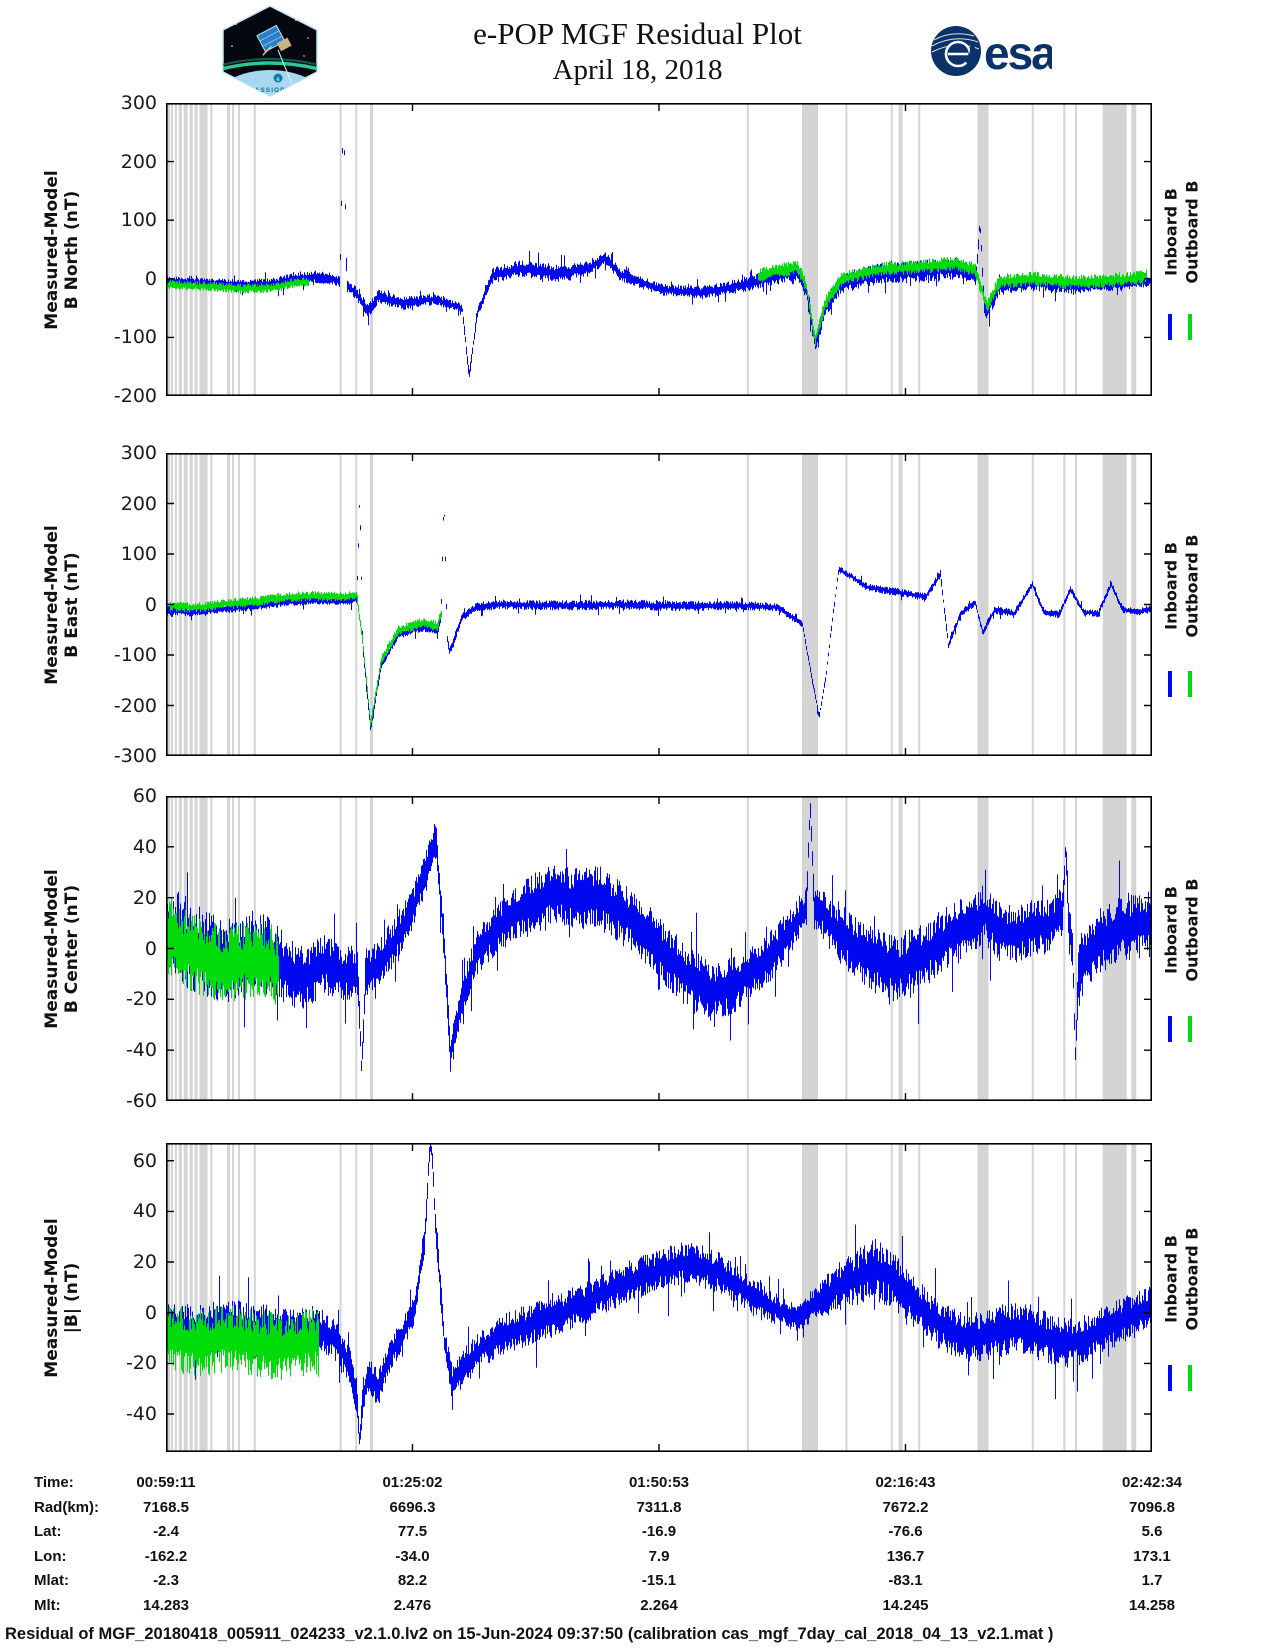 The image size is (1275, 1650). Describe the element at coordinates (659, 1482) in the screenshot. I see `table-cell: 01:50:53` at that location.